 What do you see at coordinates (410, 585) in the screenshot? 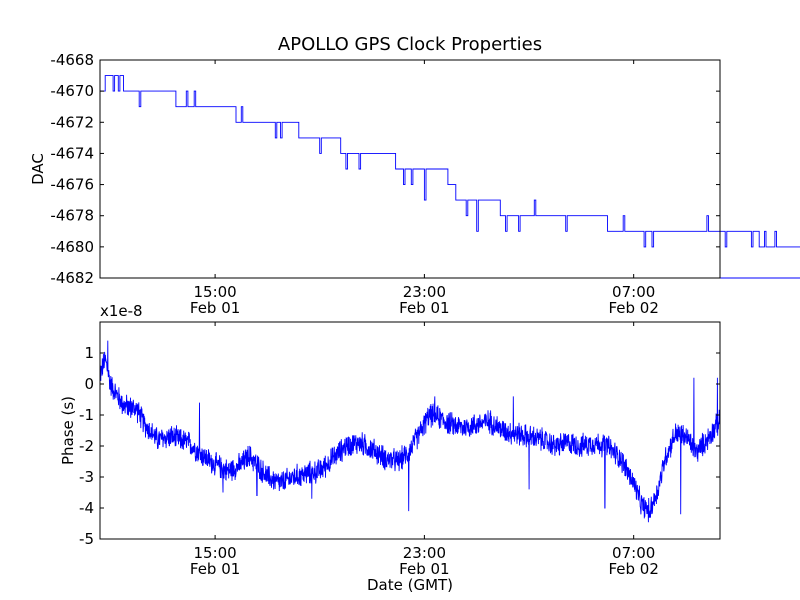
I see `phase-x-axis-label: Date (GMT)` at bounding box center [410, 585].